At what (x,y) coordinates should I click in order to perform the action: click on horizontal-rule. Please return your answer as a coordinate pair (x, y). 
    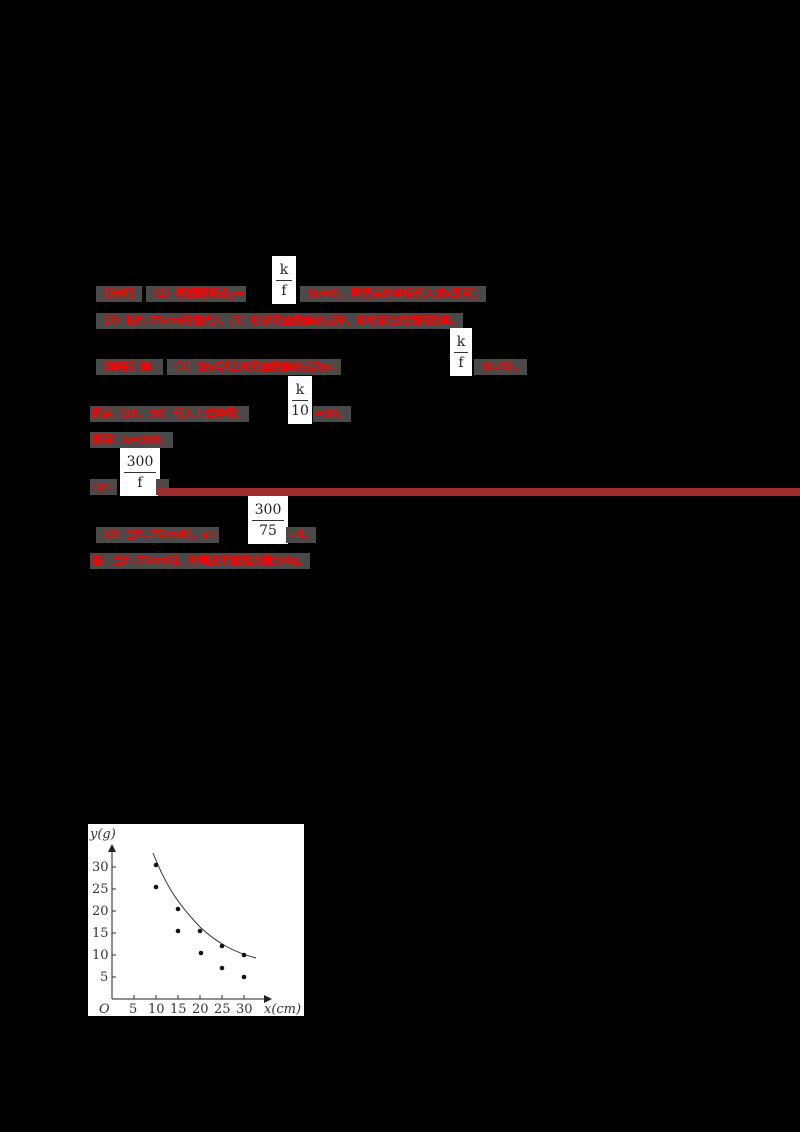
    Looking at the image, I should click on (479, 492).